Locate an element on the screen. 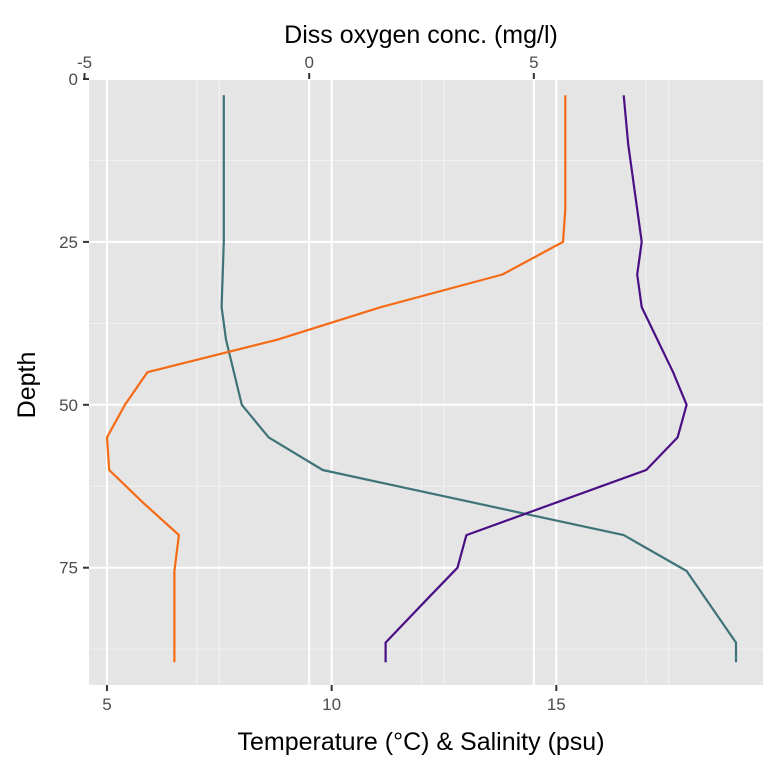 This screenshot has width=768, height=768. x-tick-label-bottom: 10 is located at coordinates (331, 704).